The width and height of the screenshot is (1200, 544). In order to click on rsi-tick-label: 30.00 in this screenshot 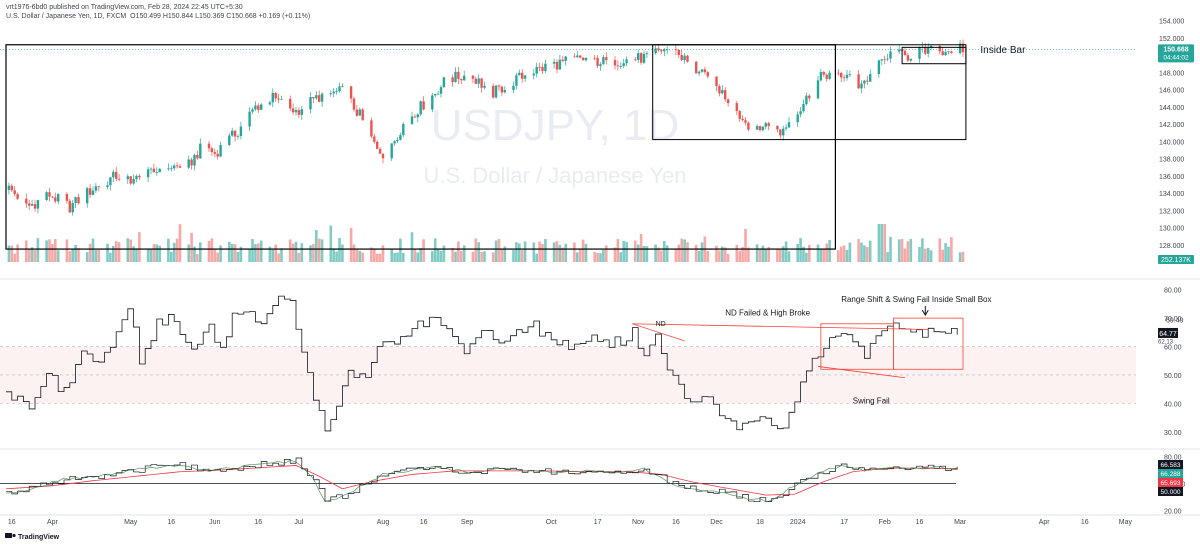, I will do `click(1173, 433)`.